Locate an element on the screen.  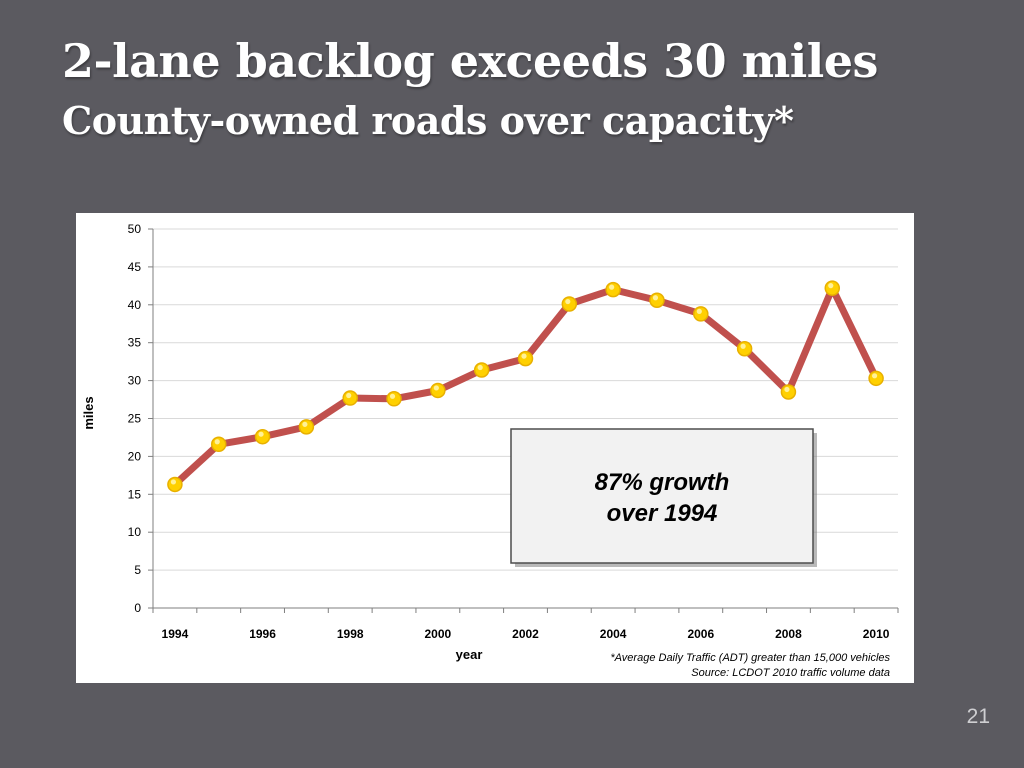
x-tick-label: 1998 is located at coordinates (350, 634).